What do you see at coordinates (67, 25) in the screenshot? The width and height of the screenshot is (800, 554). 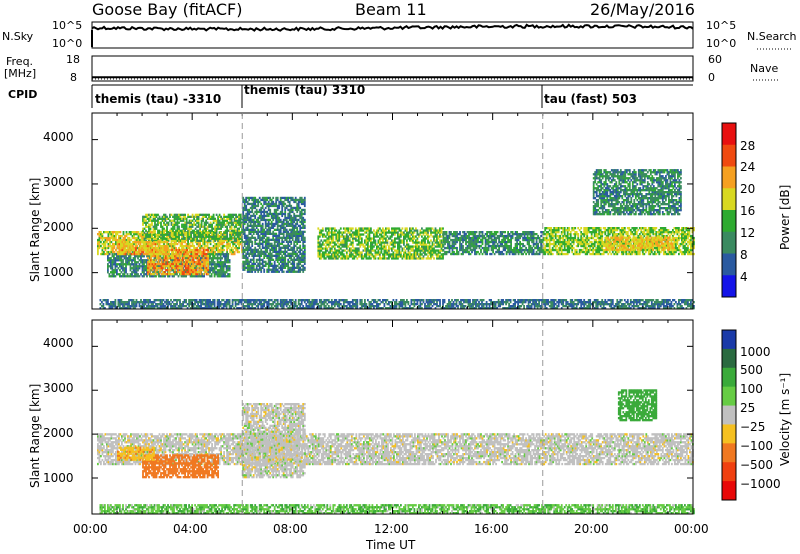 I see `nsky-tick-top: 10^5` at bounding box center [67, 25].